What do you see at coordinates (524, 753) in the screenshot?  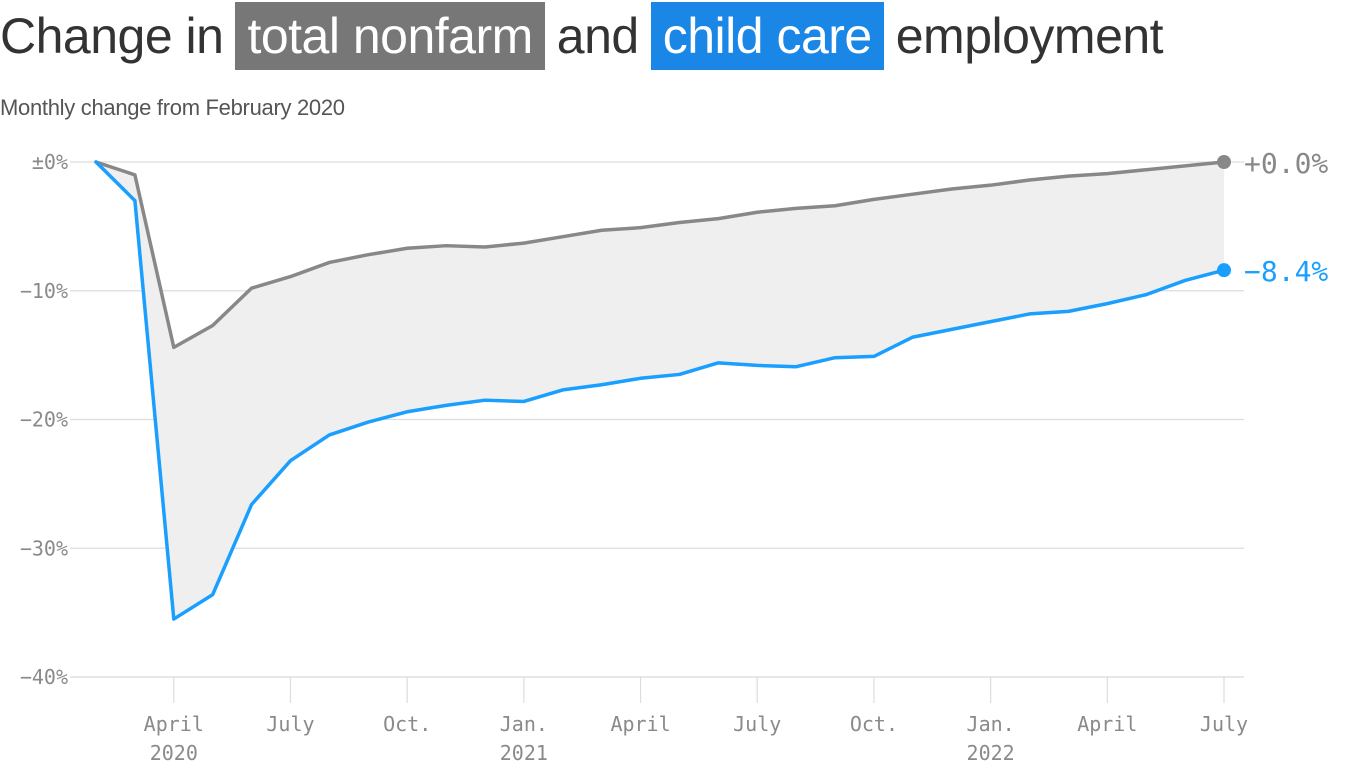 I see `x-tick-year-label: 2021` at bounding box center [524, 753].